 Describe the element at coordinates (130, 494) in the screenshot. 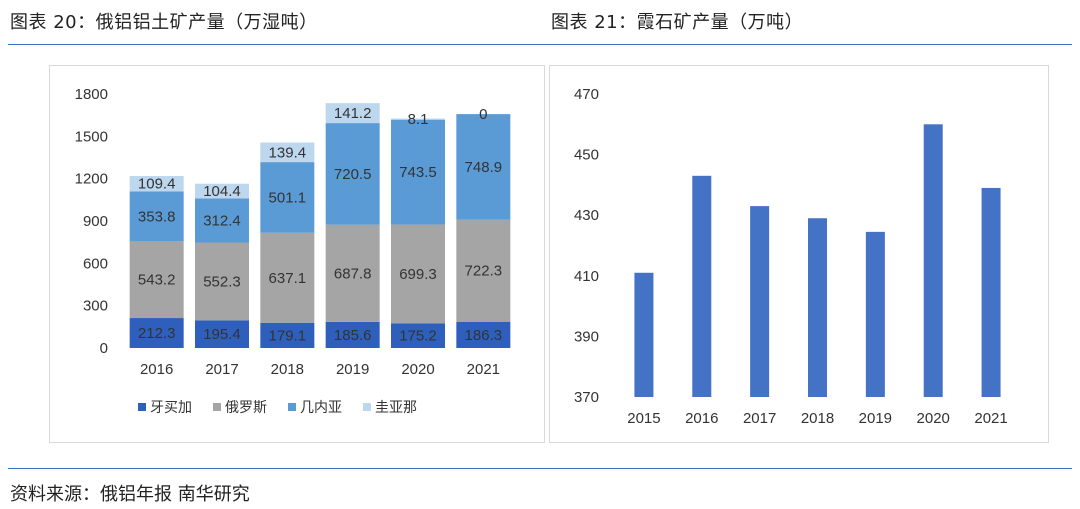

I see `source-note: 资料来源：俄铝年报 南华研究` at that location.